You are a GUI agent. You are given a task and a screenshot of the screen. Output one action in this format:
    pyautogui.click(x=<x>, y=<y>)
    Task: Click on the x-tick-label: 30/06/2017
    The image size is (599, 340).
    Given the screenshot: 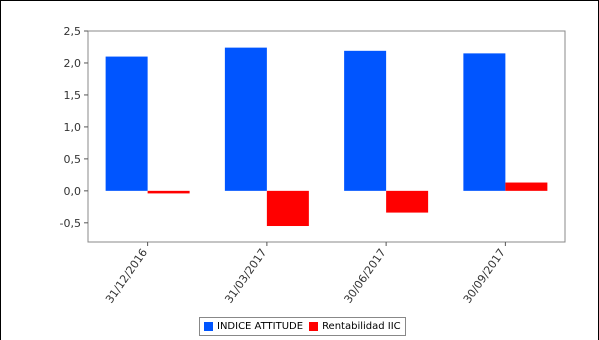 What is the action you would take?
    pyautogui.click(x=365, y=275)
    